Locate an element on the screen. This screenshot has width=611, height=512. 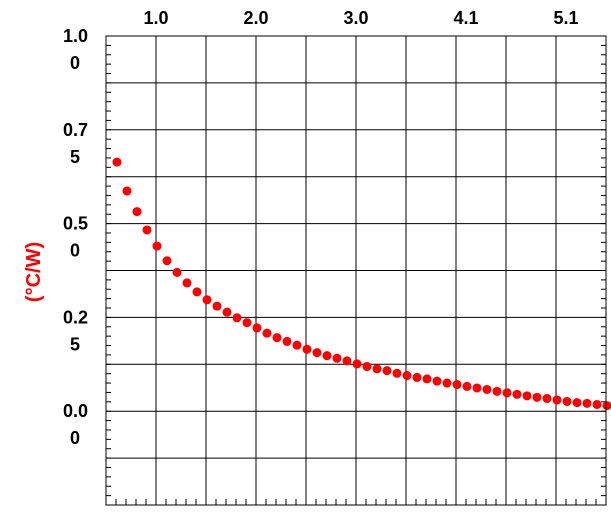
y-tick-label: 0.5 is located at coordinates (75, 224).